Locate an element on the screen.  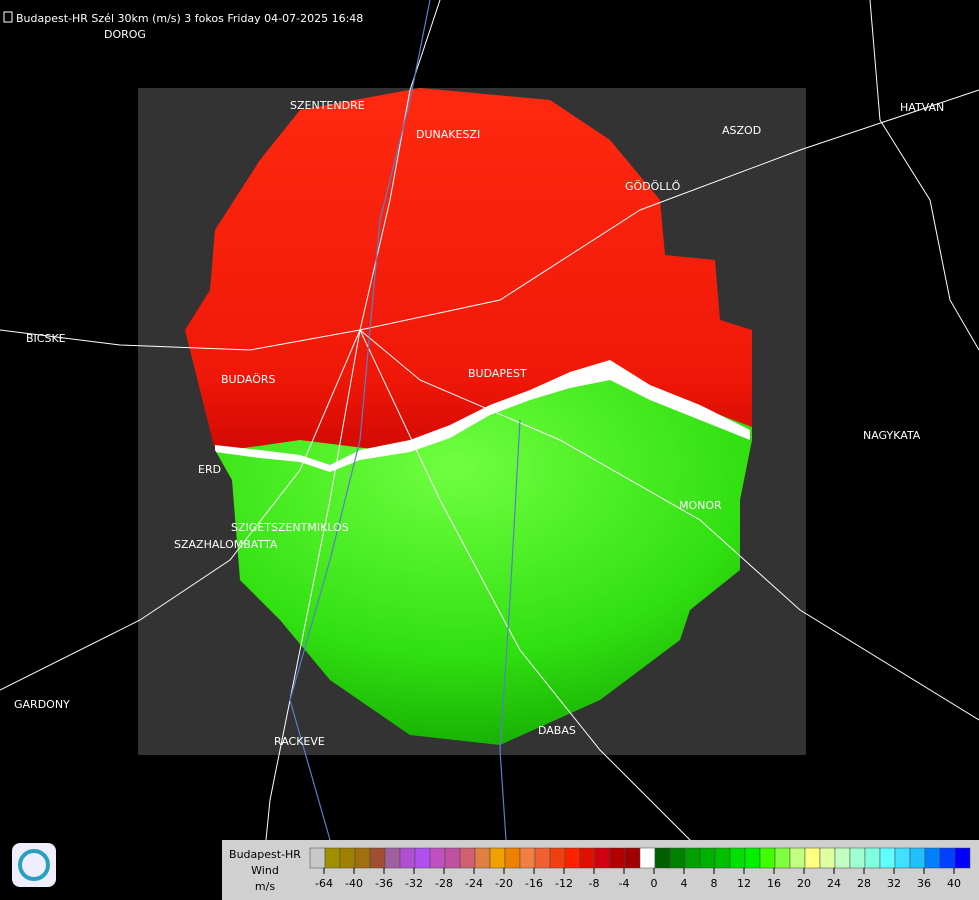
legend-tick-label: -28 is located at coordinates (444, 883).